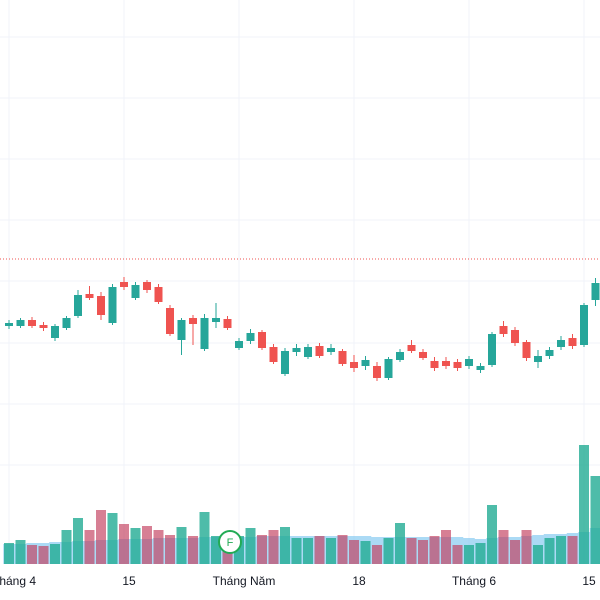  What do you see at coordinates (244, 581) in the screenshot?
I see `x-tick-label: Tháng Năm` at bounding box center [244, 581].